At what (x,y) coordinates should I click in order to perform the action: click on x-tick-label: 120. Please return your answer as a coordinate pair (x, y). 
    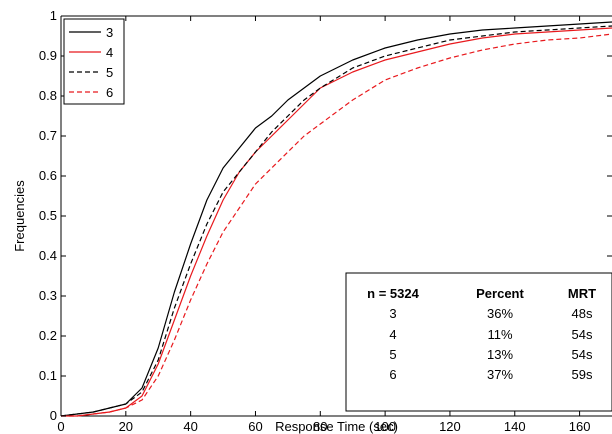
    Looking at the image, I should click on (450, 426).